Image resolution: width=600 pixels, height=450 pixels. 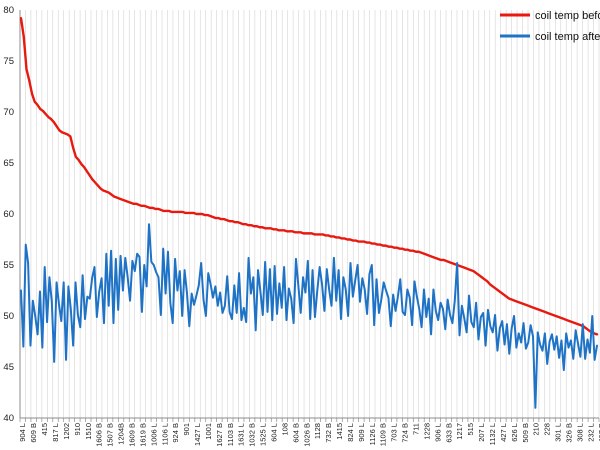 I want to click on x-tick-label: 1126 L, so click(x=372, y=434).